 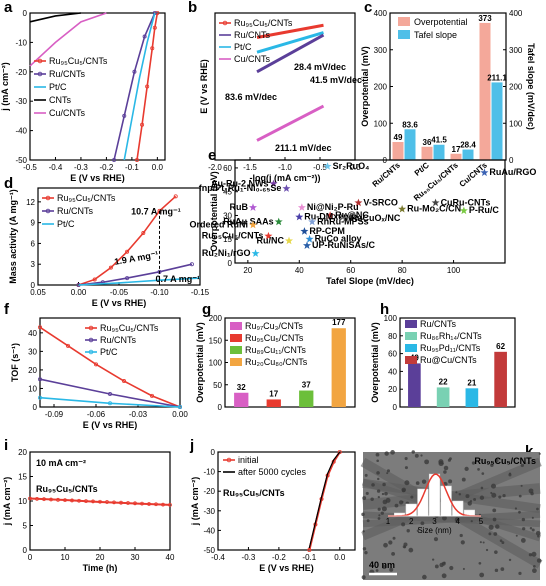 What do you see at coordinates (209, 530) in the screenshot?
I see `y-tick-label: -40` at bounding box center [209, 530].